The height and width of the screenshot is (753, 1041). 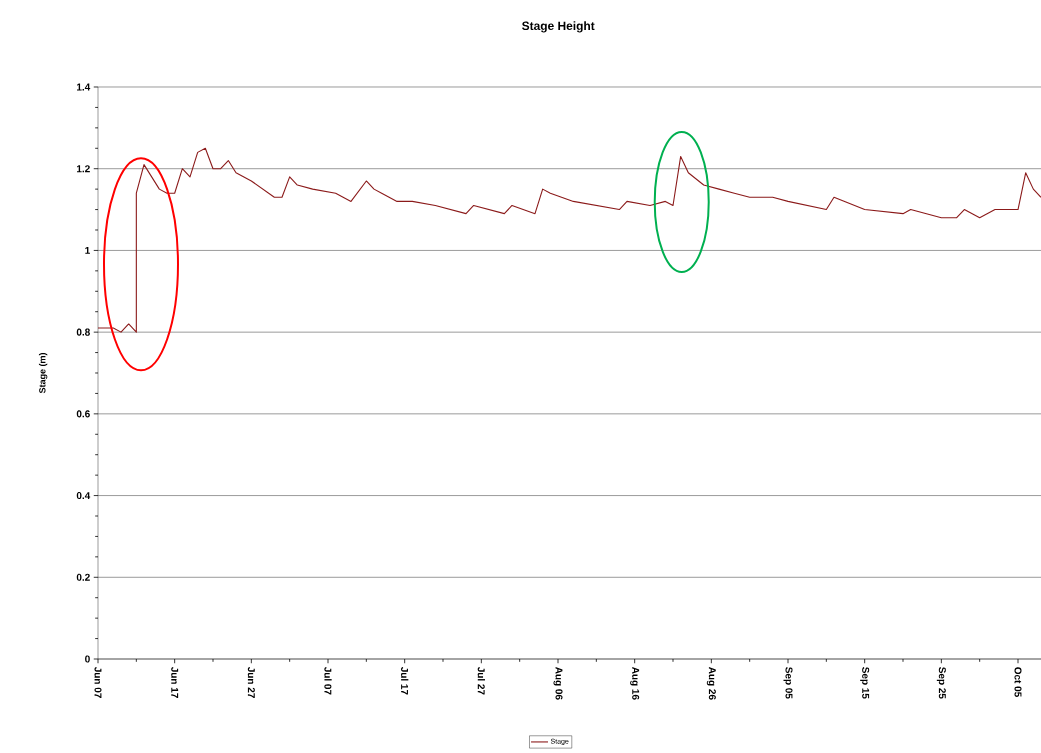 I want to click on chart-title: Stage Height, so click(x=558, y=27).